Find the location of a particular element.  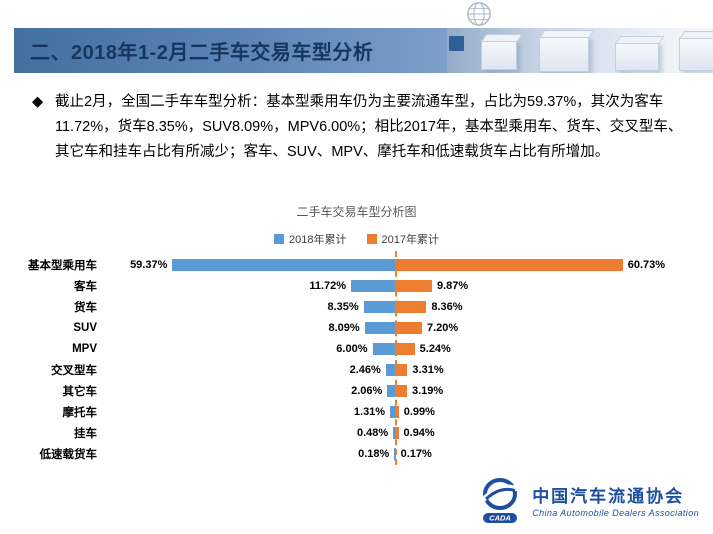

chart-title: 二手车交易车型分析图 is located at coordinates (356, 212).